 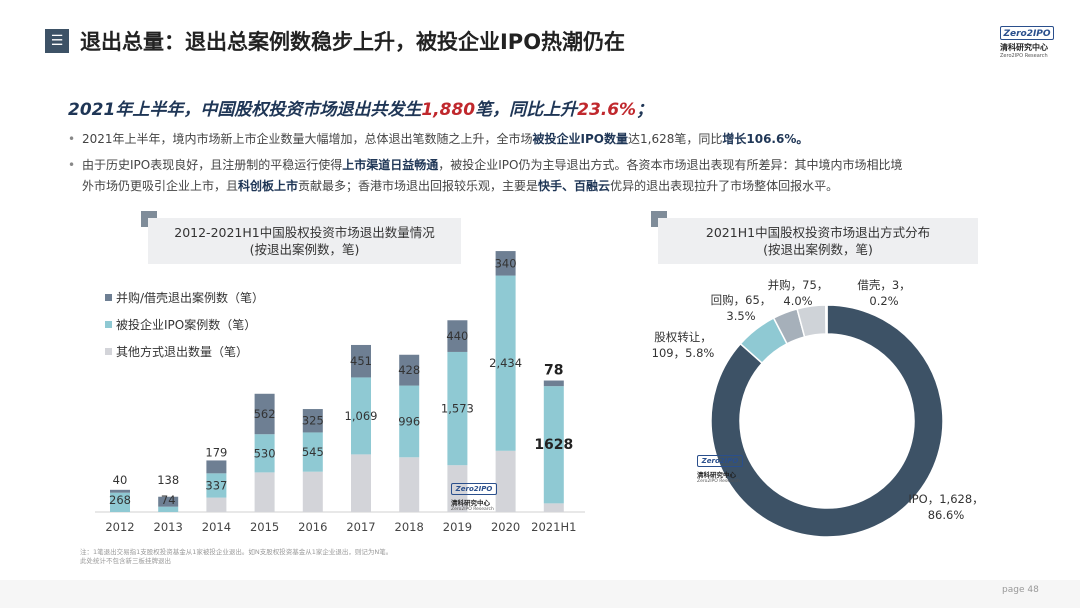 I want to click on right-panel-title-line1: 2021H1中国股权投资市场退出方式分布, so click(x=818, y=232).